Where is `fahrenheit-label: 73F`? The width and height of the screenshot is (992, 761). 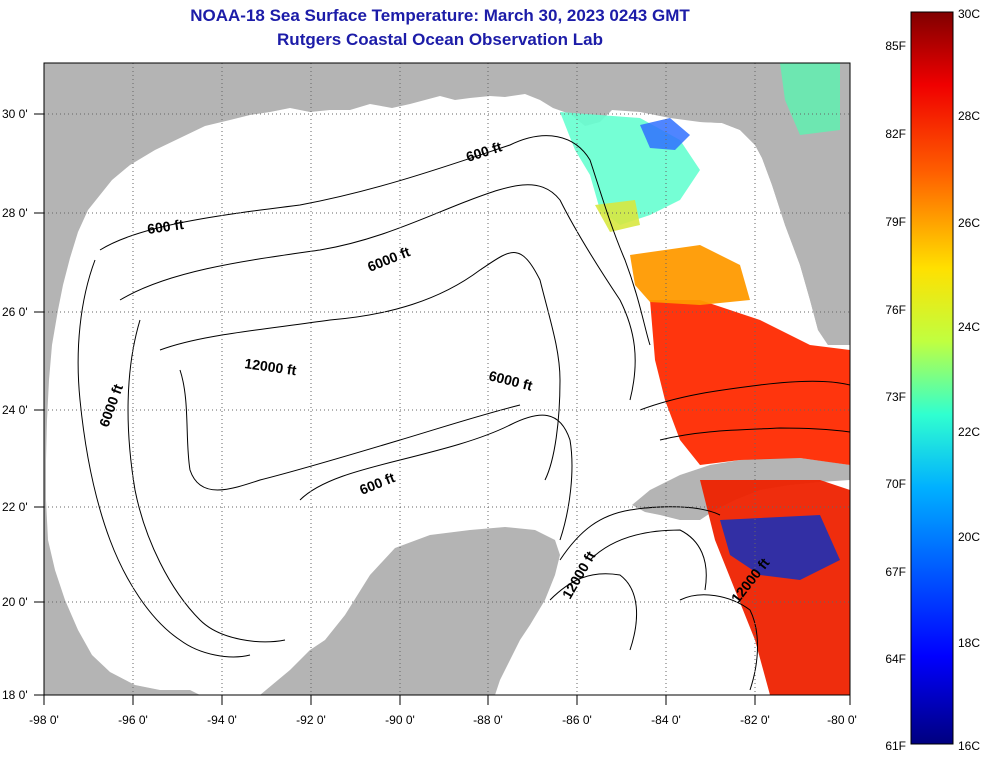 fahrenheit-label: 73F is located at coordinates (895, 397).